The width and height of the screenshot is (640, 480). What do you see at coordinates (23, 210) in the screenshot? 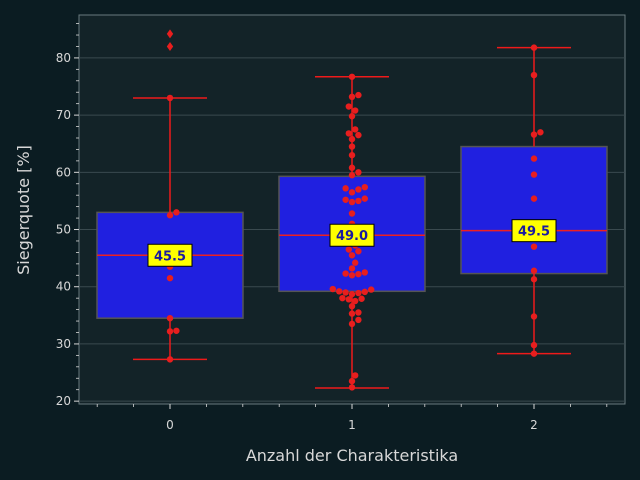
I see `y-axis-label: Siegerquote [%]` at bounding box center [23, 210].